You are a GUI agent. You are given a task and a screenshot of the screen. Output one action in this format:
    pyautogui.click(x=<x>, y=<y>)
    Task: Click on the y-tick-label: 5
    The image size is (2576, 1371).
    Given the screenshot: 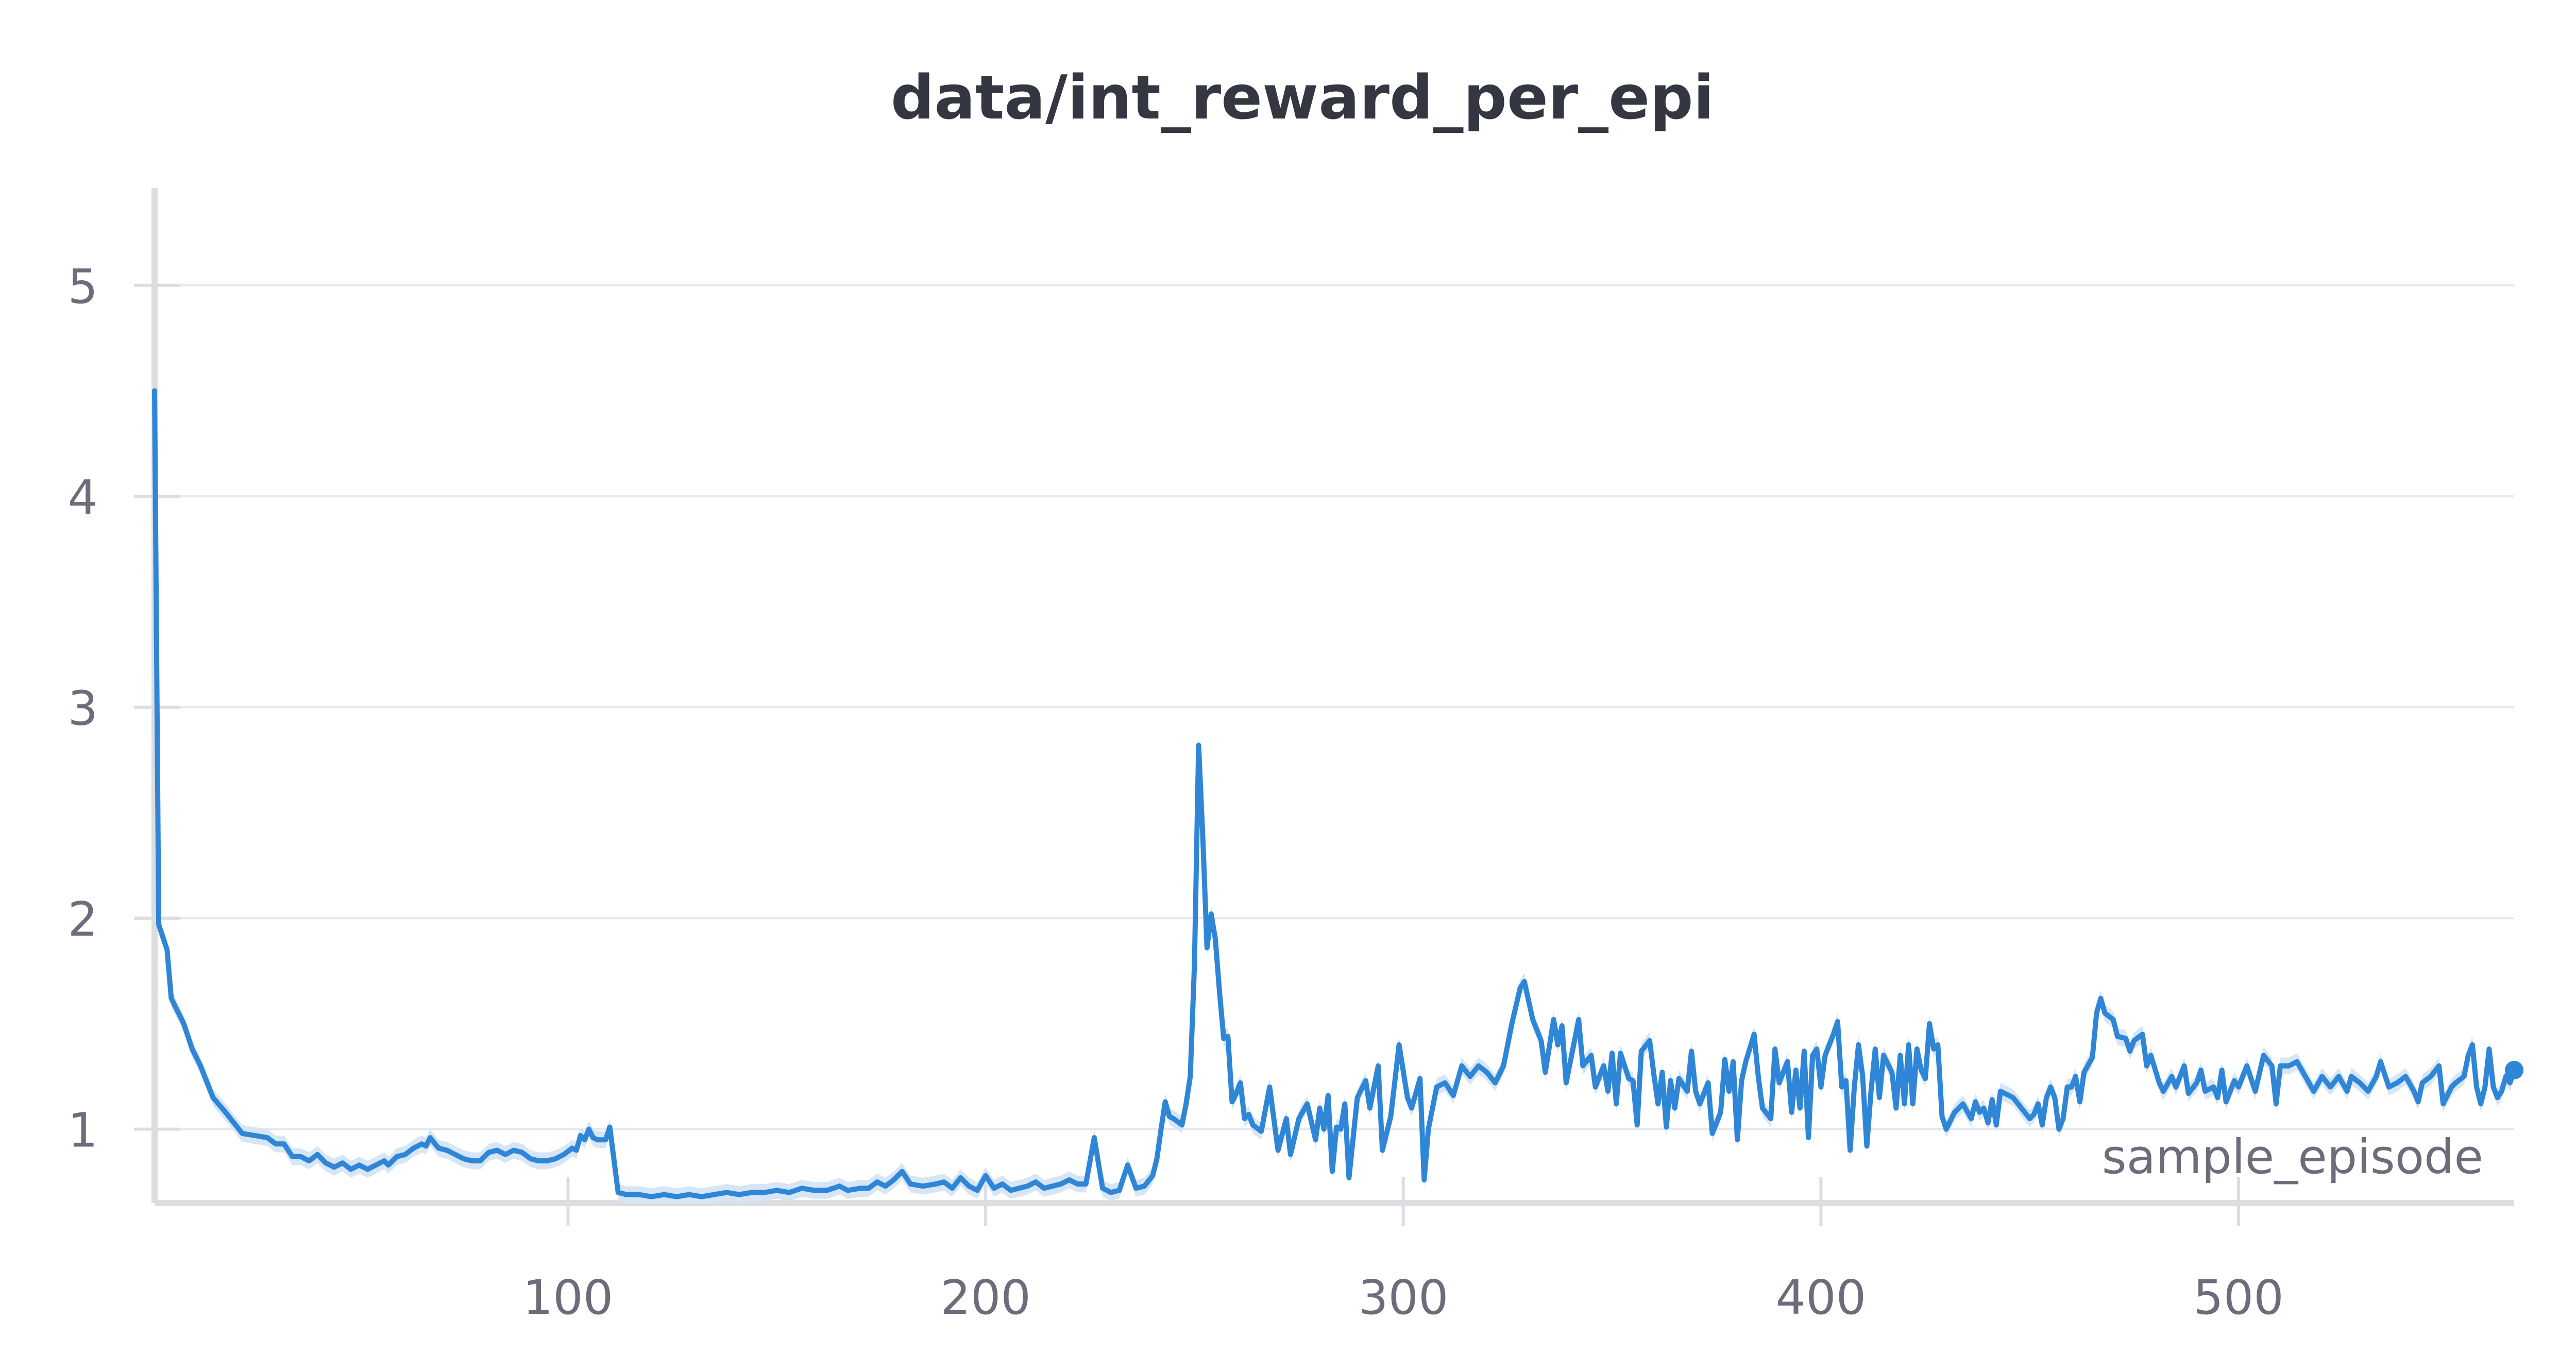 What is the action you would take?
    pyautogui.click(x=82, y=287)
    